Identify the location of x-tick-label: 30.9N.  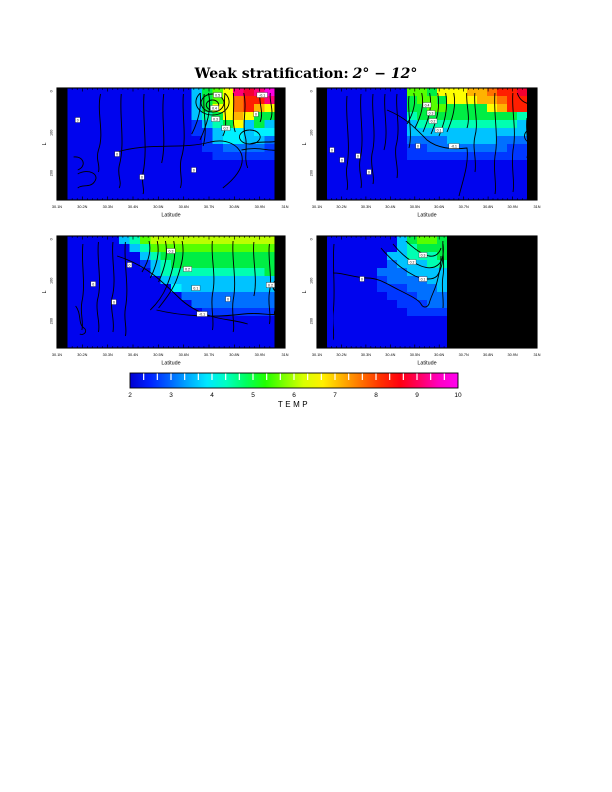
(260, 207).